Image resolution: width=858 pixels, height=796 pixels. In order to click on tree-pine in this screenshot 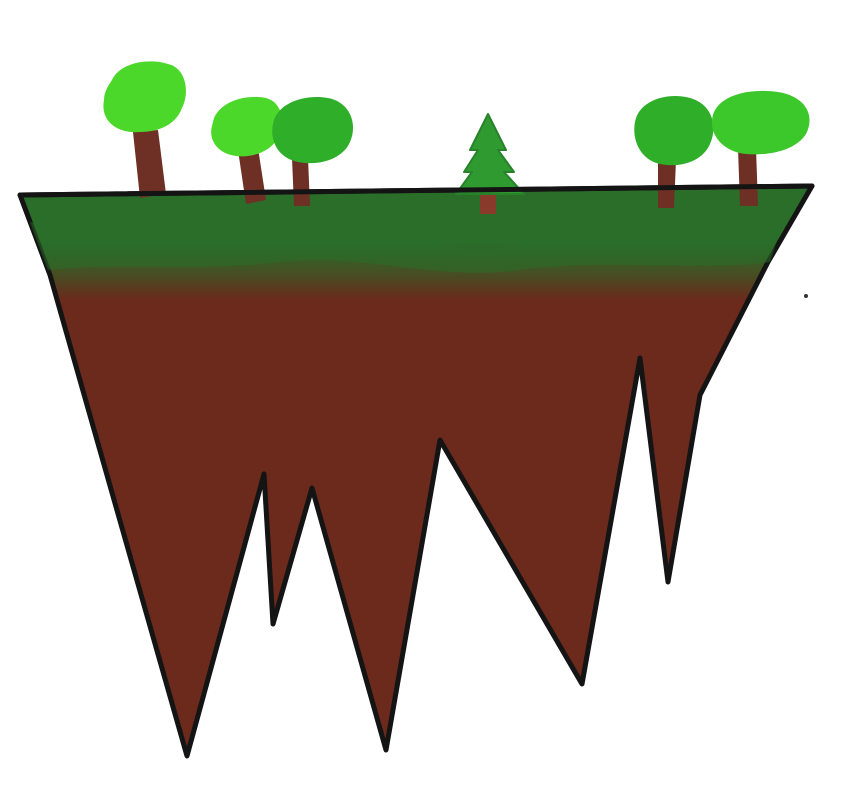, I will do `click(490, 163)`.